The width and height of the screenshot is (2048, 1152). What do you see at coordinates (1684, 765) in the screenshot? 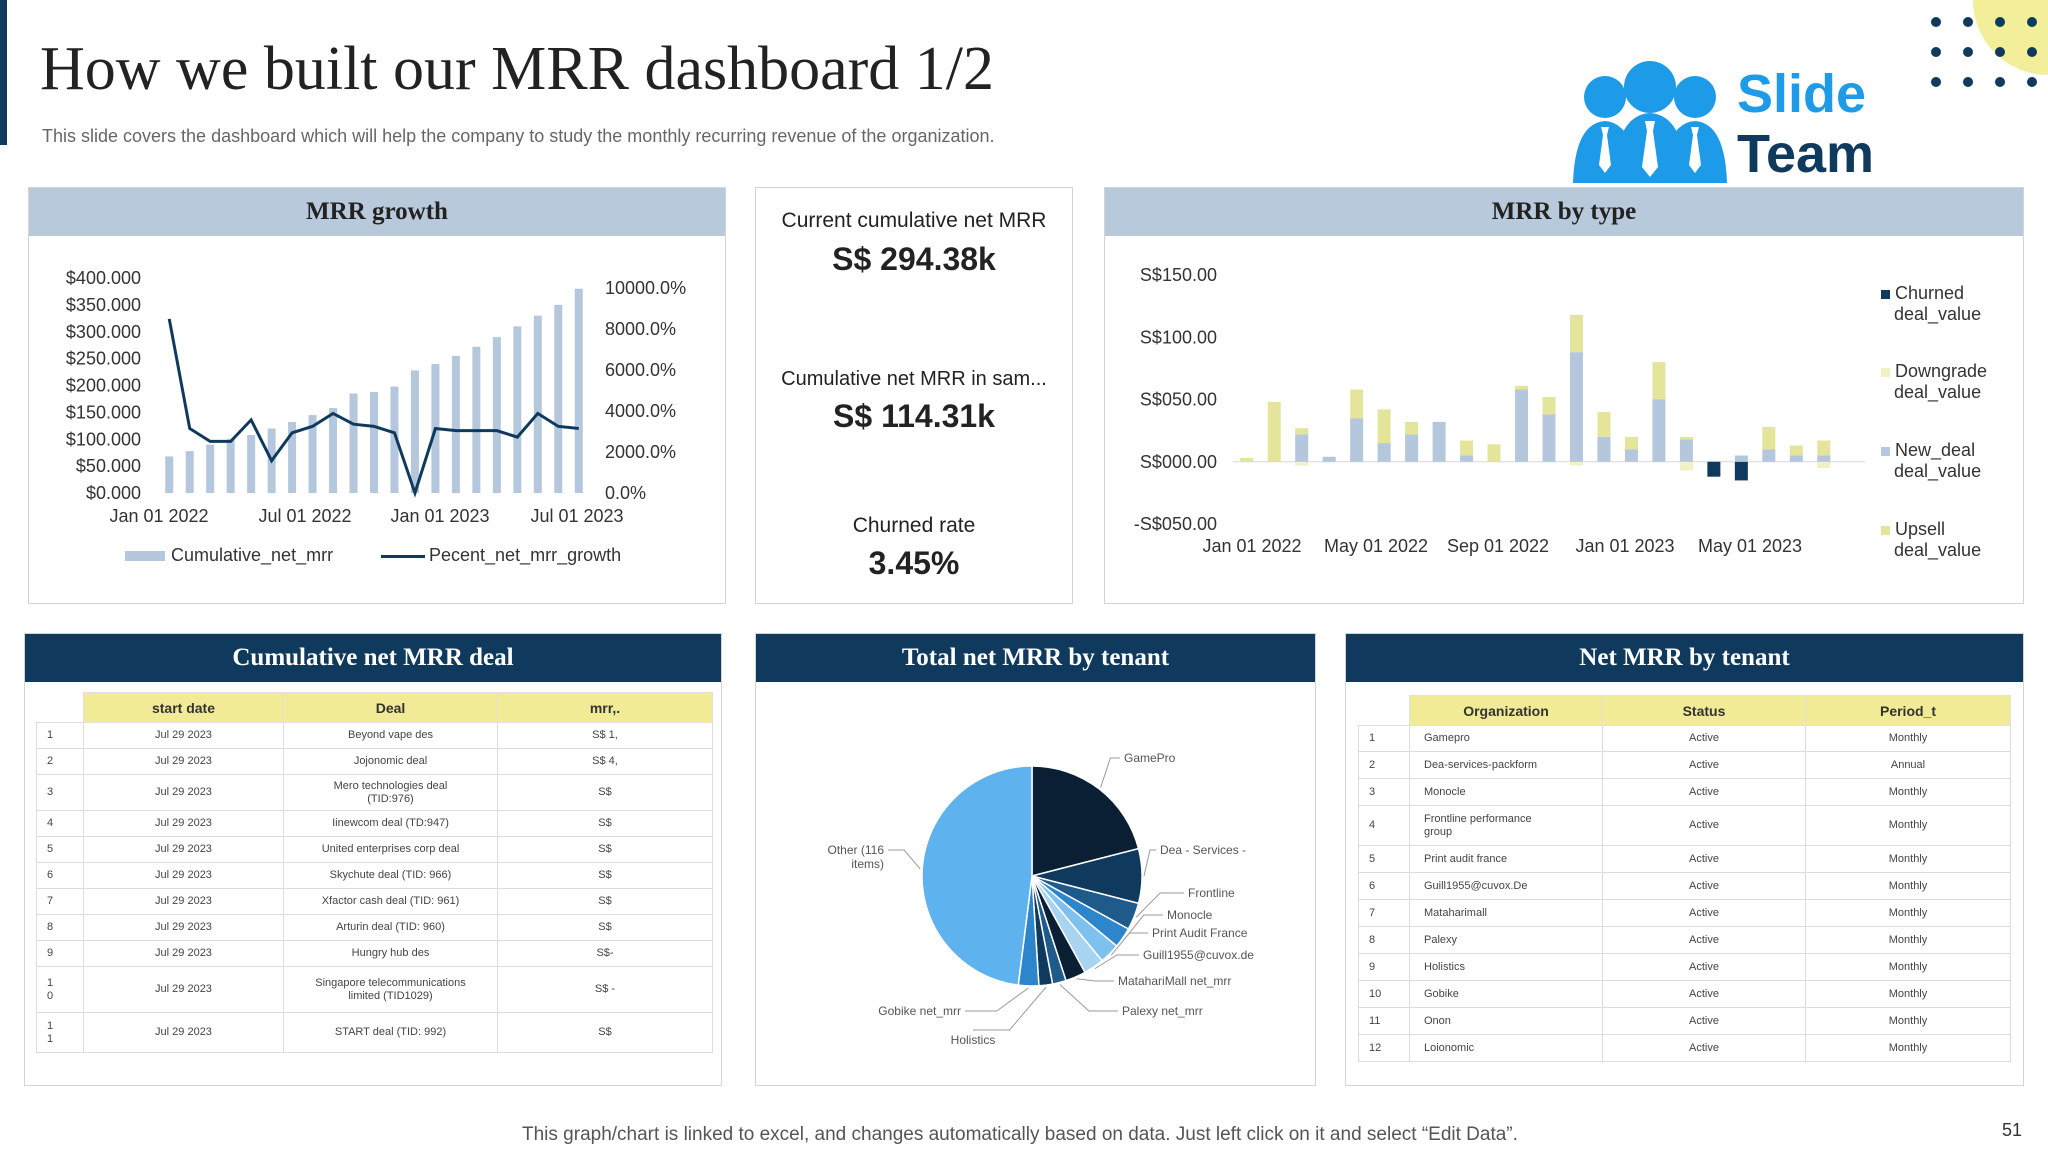
I see `table-row: 2 Dea-services-packform Active Annual` at bounding box center [1684, 765].